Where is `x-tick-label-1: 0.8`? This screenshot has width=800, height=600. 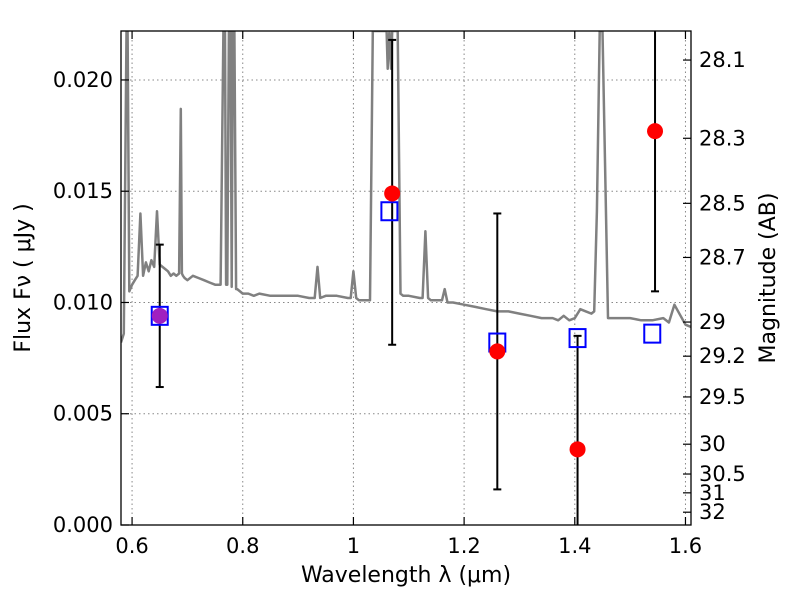
x-tick-label-1: 0.8 is located at coordinates (242, 546).